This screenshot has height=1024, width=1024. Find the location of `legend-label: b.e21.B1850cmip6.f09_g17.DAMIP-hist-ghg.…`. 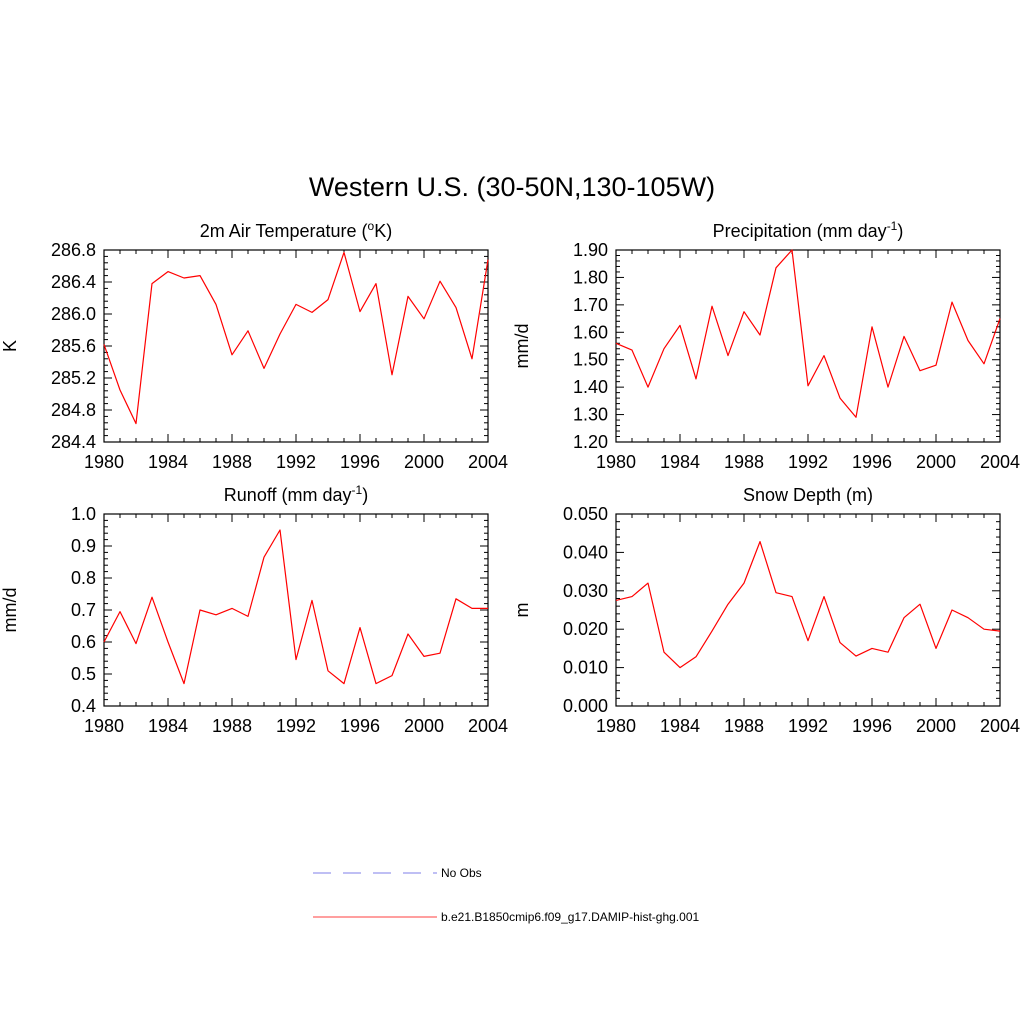

legend-label: b.e21.B1850cmip6.f09_g17.DAMIP-hist-ghg.… is located at coordinates (570, 917).